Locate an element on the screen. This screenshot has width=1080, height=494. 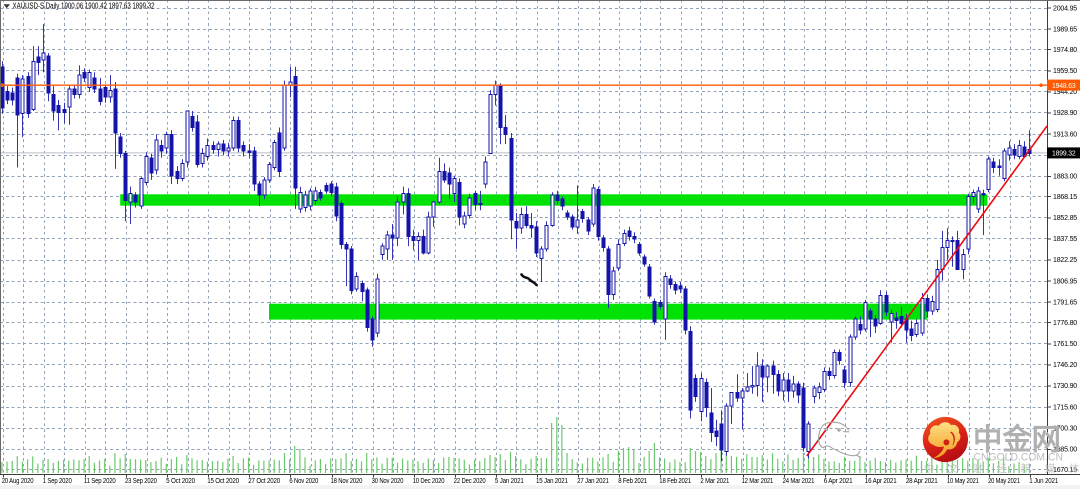
svg-text: 28 Apr 2021 is located at coordinates (922, 480).